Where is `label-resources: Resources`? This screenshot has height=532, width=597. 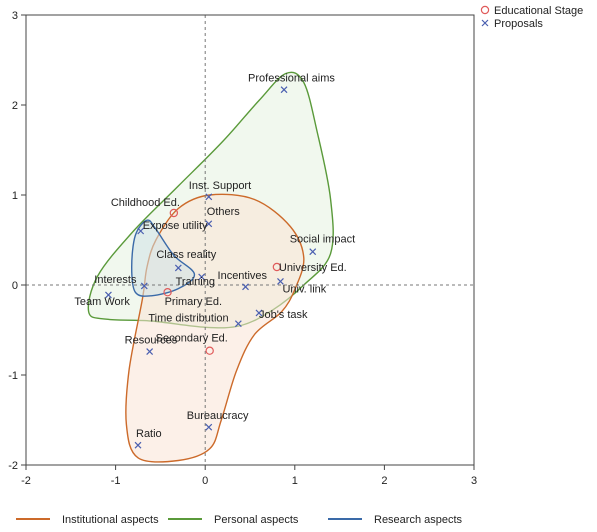
label-resources: Resources is located at coordinates (151, 341).